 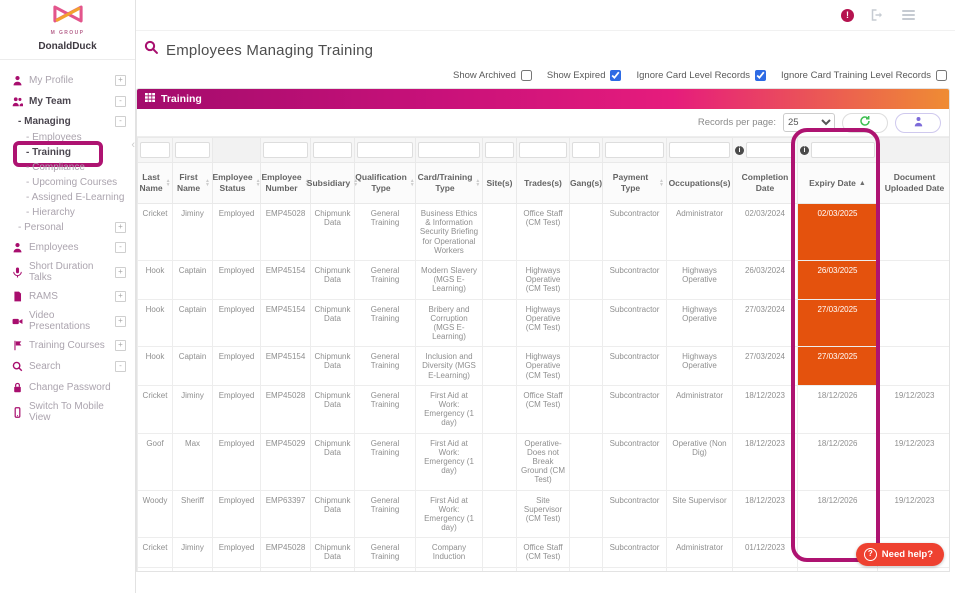 What do you see at coordinates (699, 150) in the screenshot?
I see `filter-input-occupations-s` at bounding box center [699, 150].